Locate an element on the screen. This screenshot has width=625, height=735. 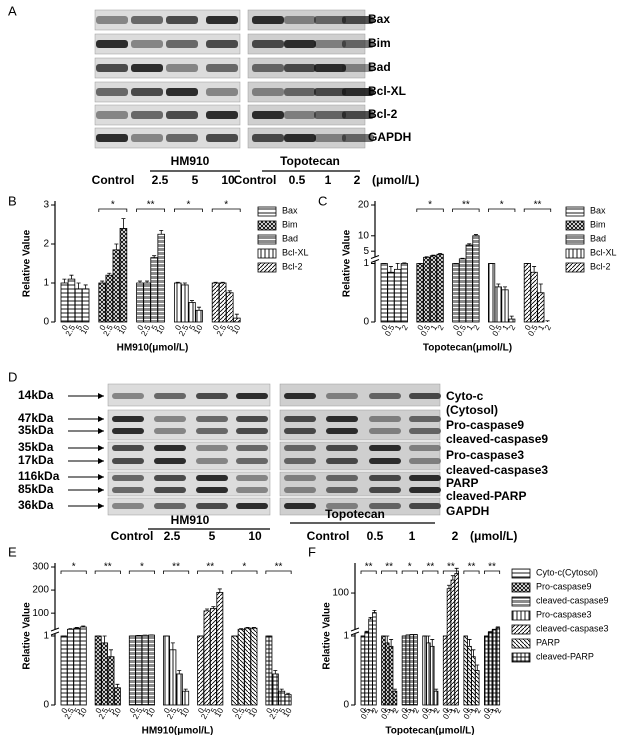
lane-label: 2.5 is located at coordinates (172, 536).